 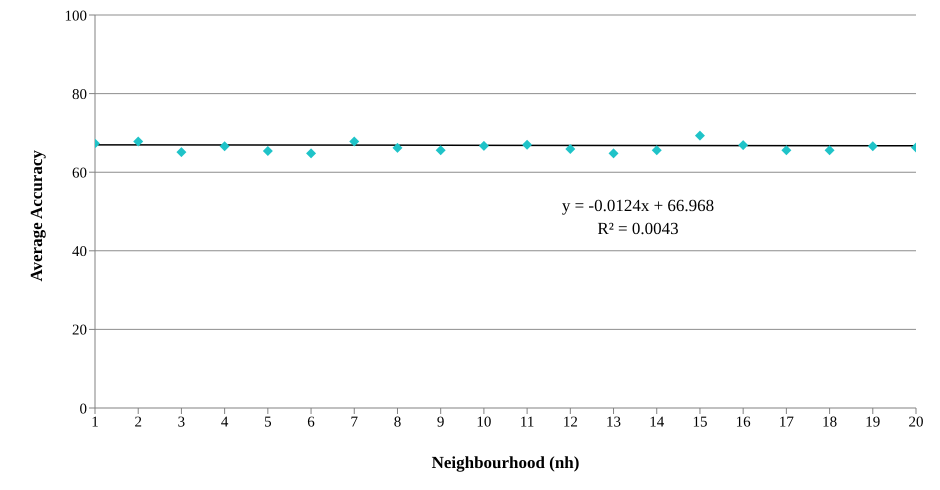 I want to click on x-tick-label: 10, so click(x=484, y=422).